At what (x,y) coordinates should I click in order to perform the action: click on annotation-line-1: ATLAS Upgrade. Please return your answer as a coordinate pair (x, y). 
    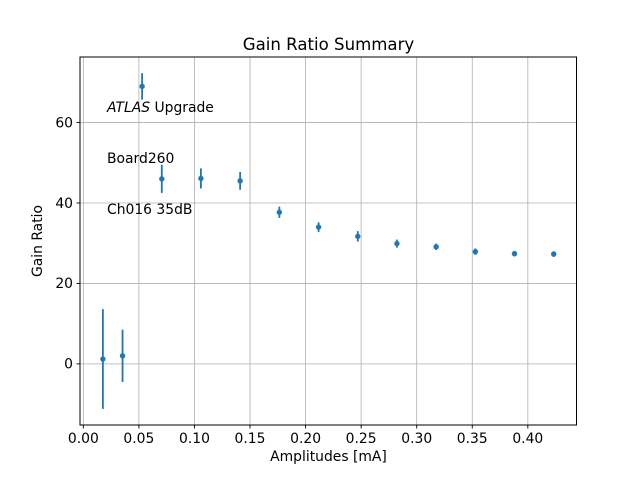
    Looking at the image, I should click on (160, 108).